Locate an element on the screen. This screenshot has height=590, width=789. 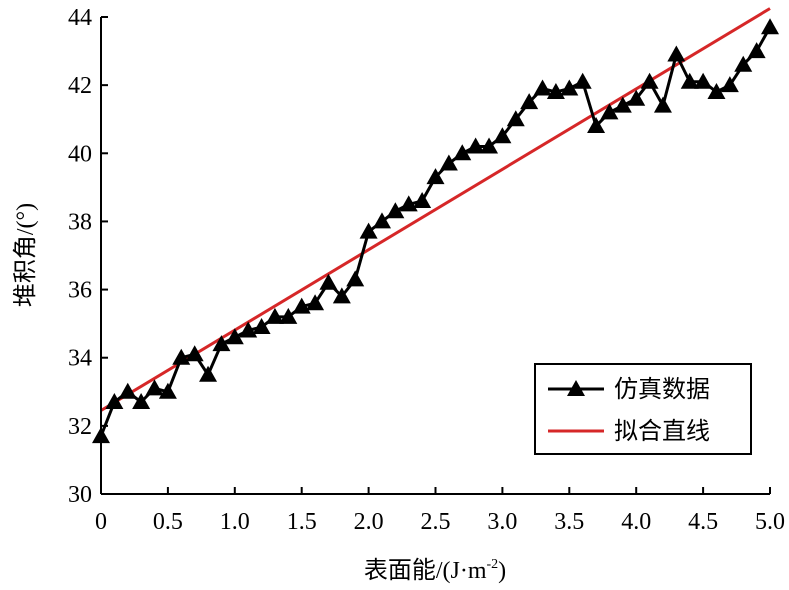
y-ticks: 30 32 34 36 38 40 42 44 is located at coordinates (88, 256).